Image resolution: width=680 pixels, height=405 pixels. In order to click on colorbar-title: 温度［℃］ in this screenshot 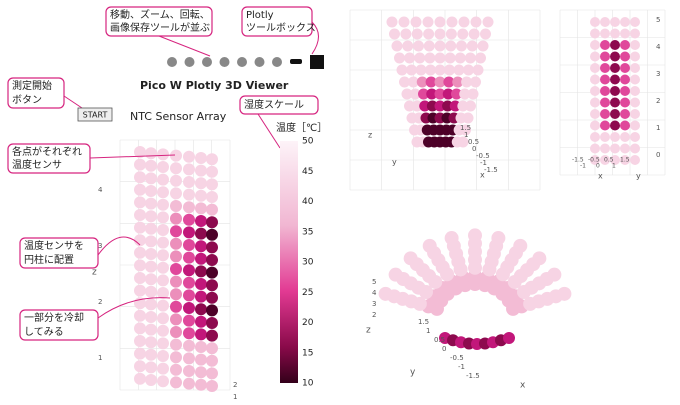, I will do `click(301, 127)`.